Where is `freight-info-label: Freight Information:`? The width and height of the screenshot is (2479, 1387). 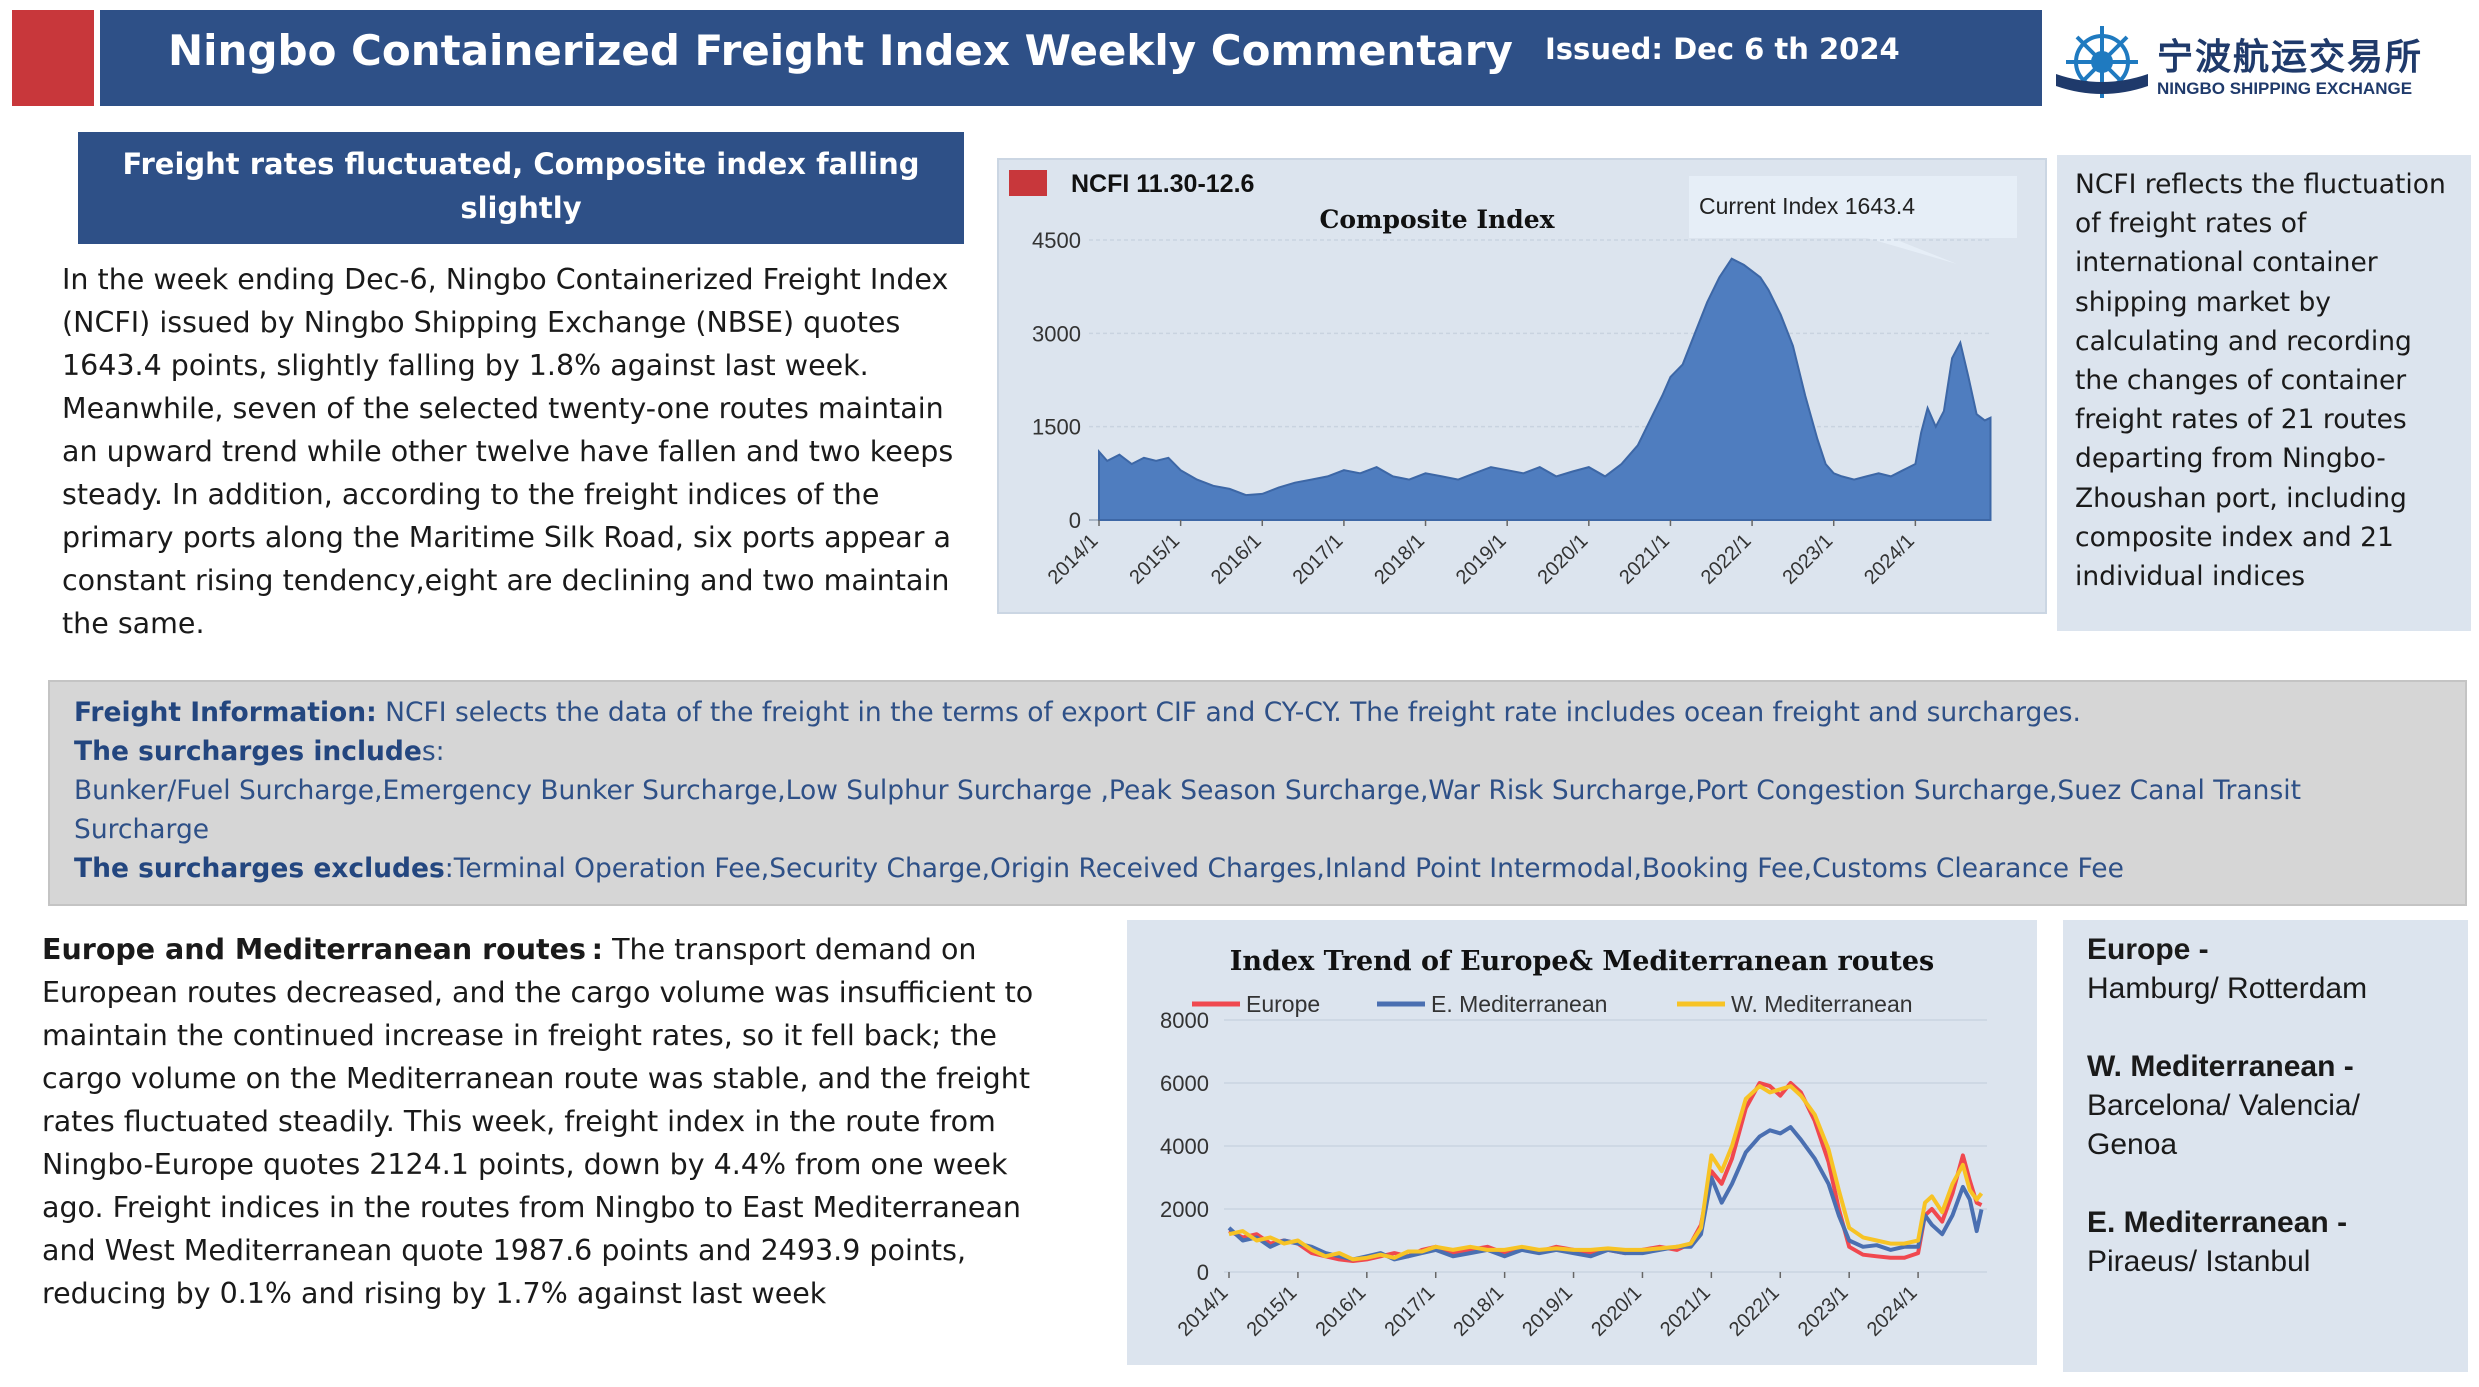 freight-info-label: Freight Information: is located at coordinates (225, 712).